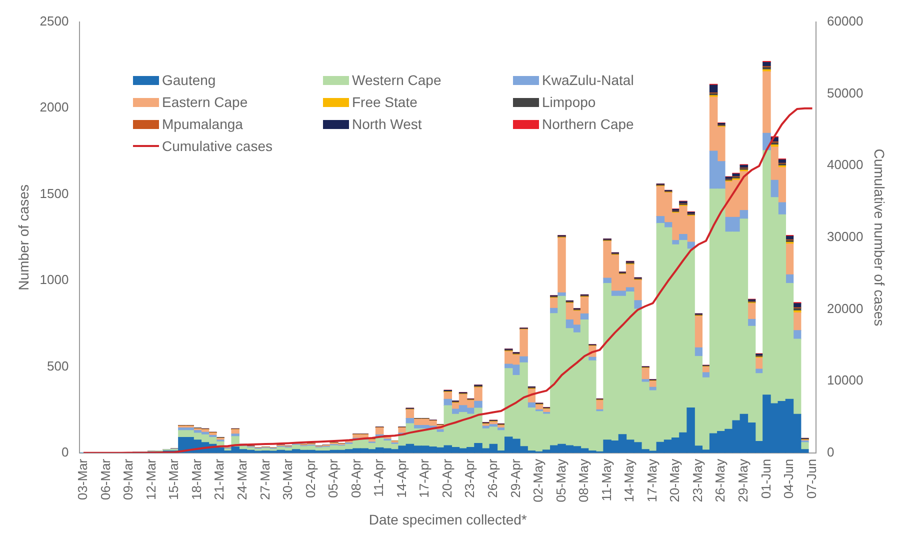 This screenshot has height=545, width=905. Describe the element at coordinates (128, 479) in the screenshot. I see `x-tick-label: 09-Mar` at that location.